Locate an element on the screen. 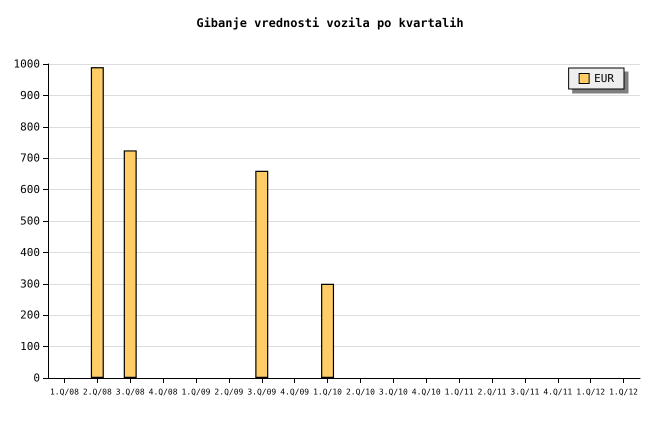  x-tick-label: 2.Q/11 is located at coordinates (492, 392).